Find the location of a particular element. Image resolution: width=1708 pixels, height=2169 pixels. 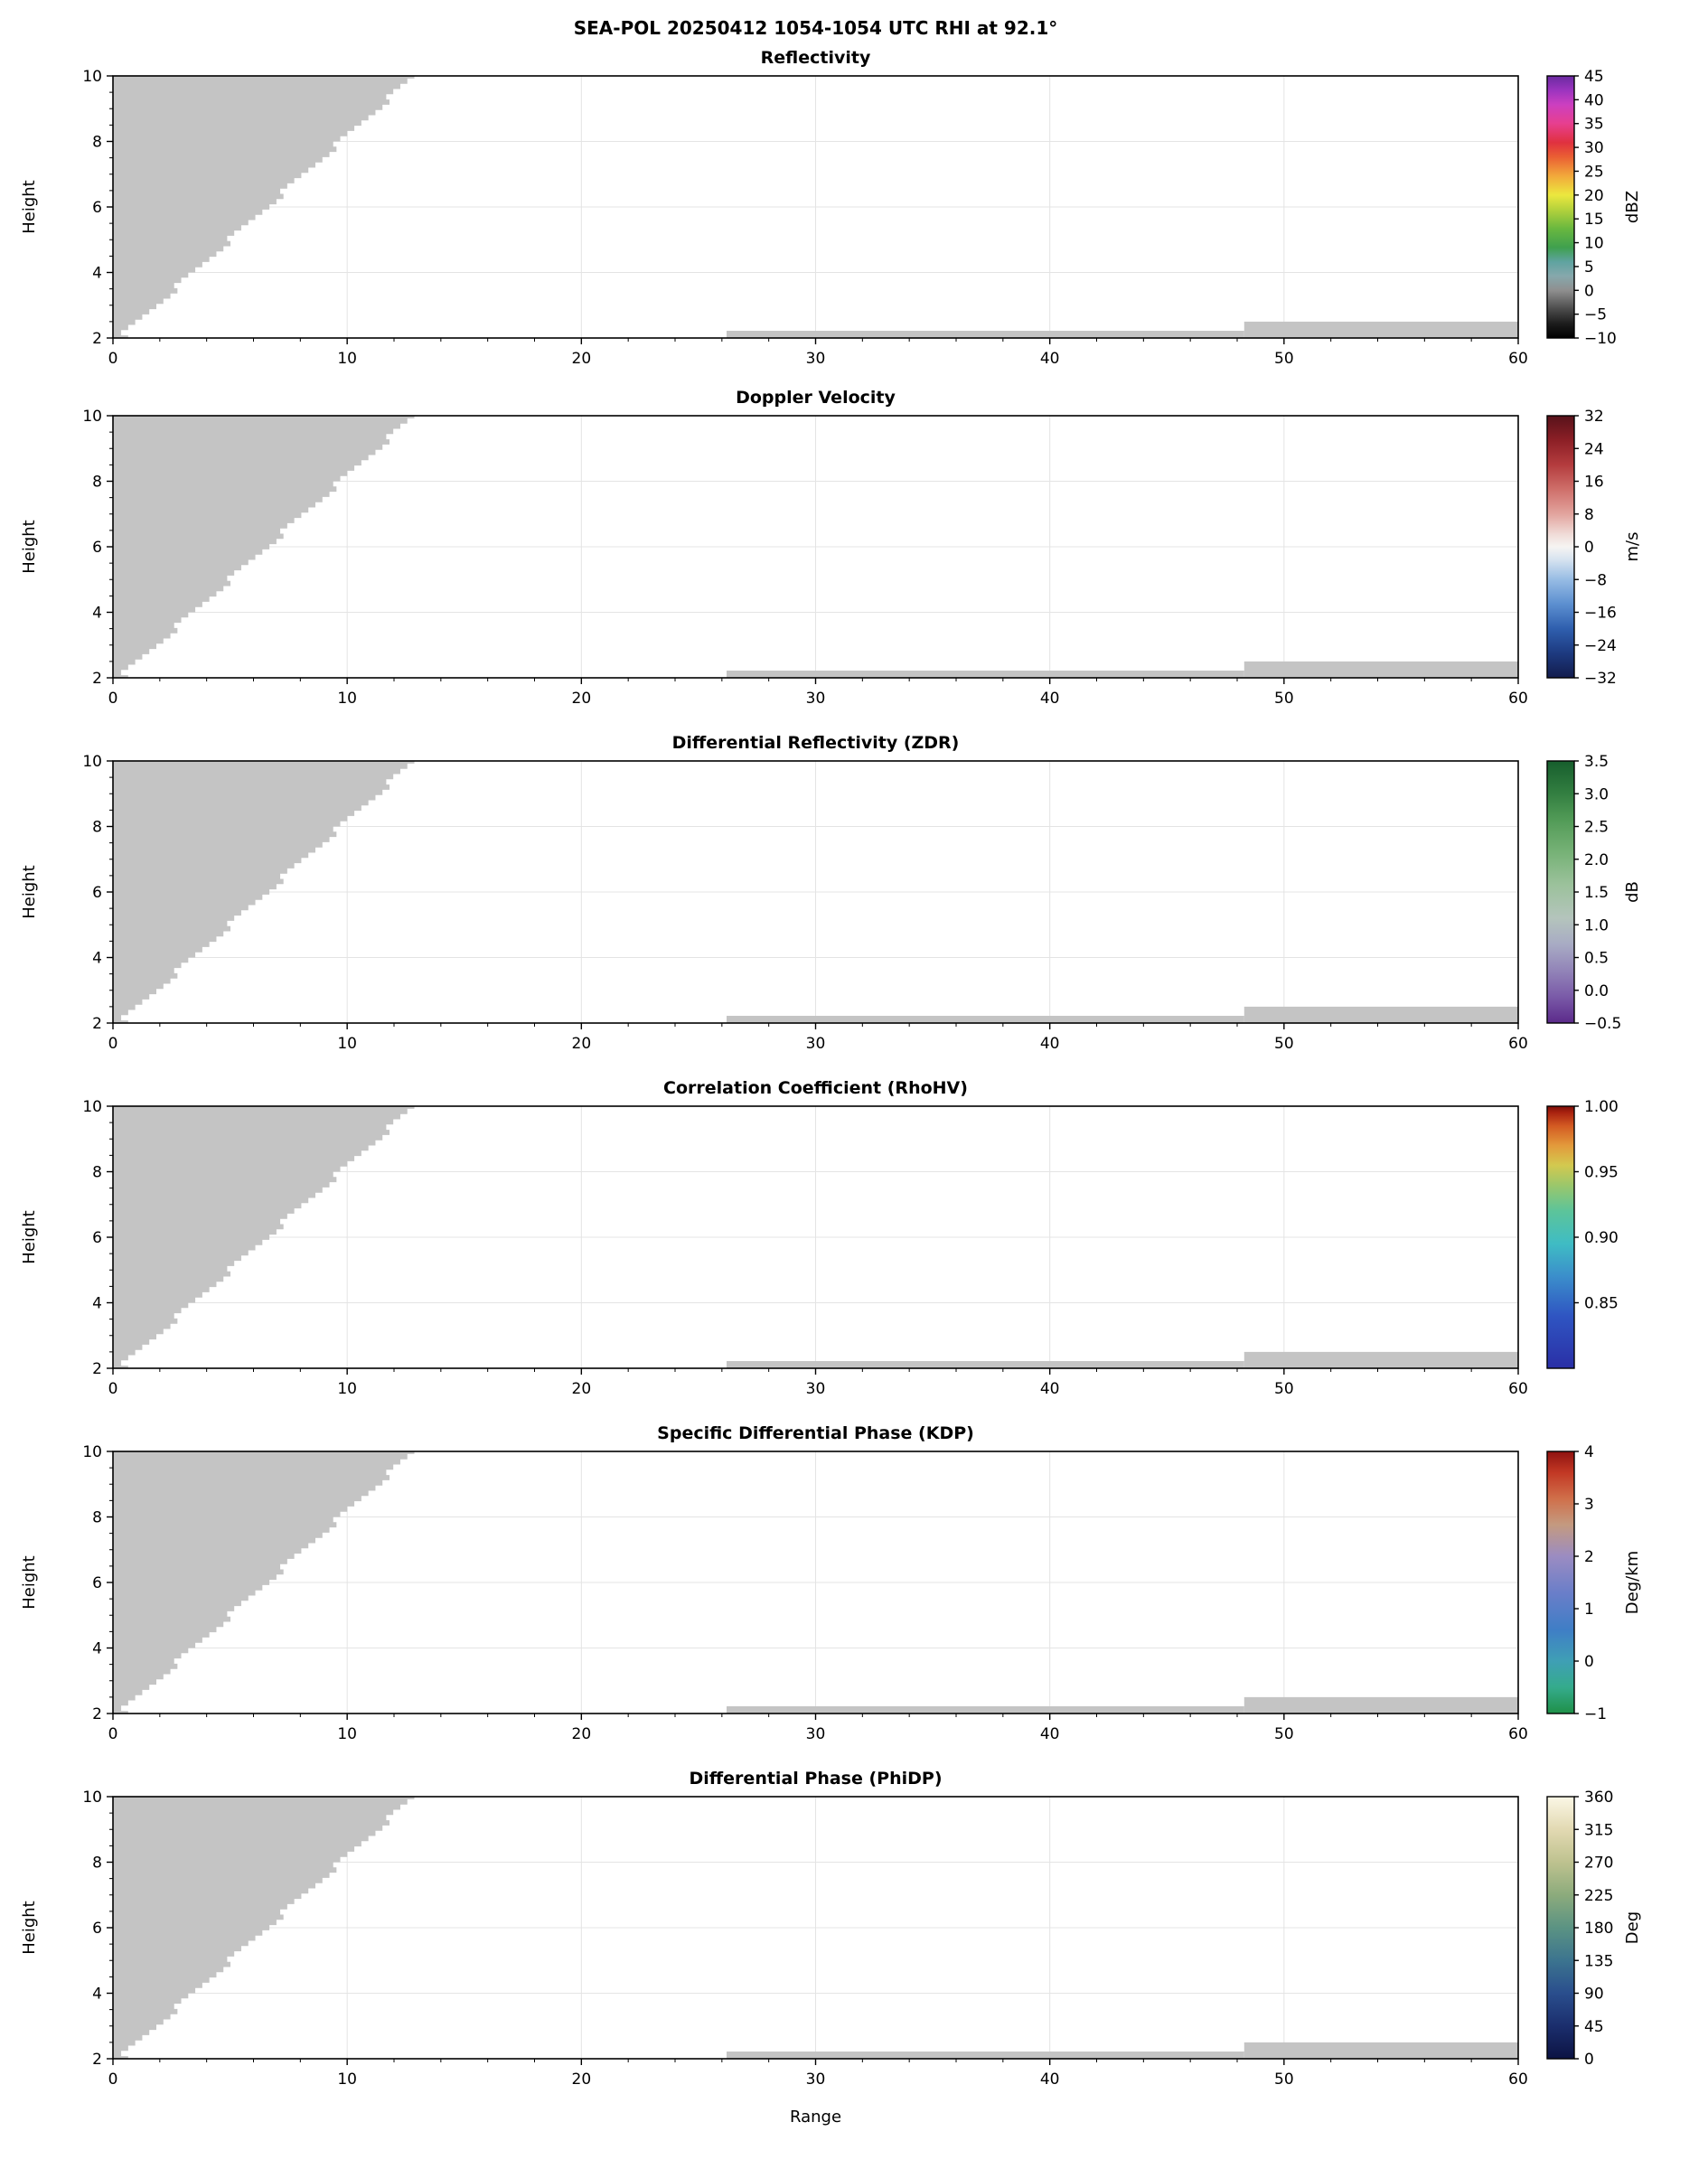

svg-text:Correlation Coefficient (RhoHV: Correlation Coefficient (RhoHV) is located at coordinates (815, 1088).